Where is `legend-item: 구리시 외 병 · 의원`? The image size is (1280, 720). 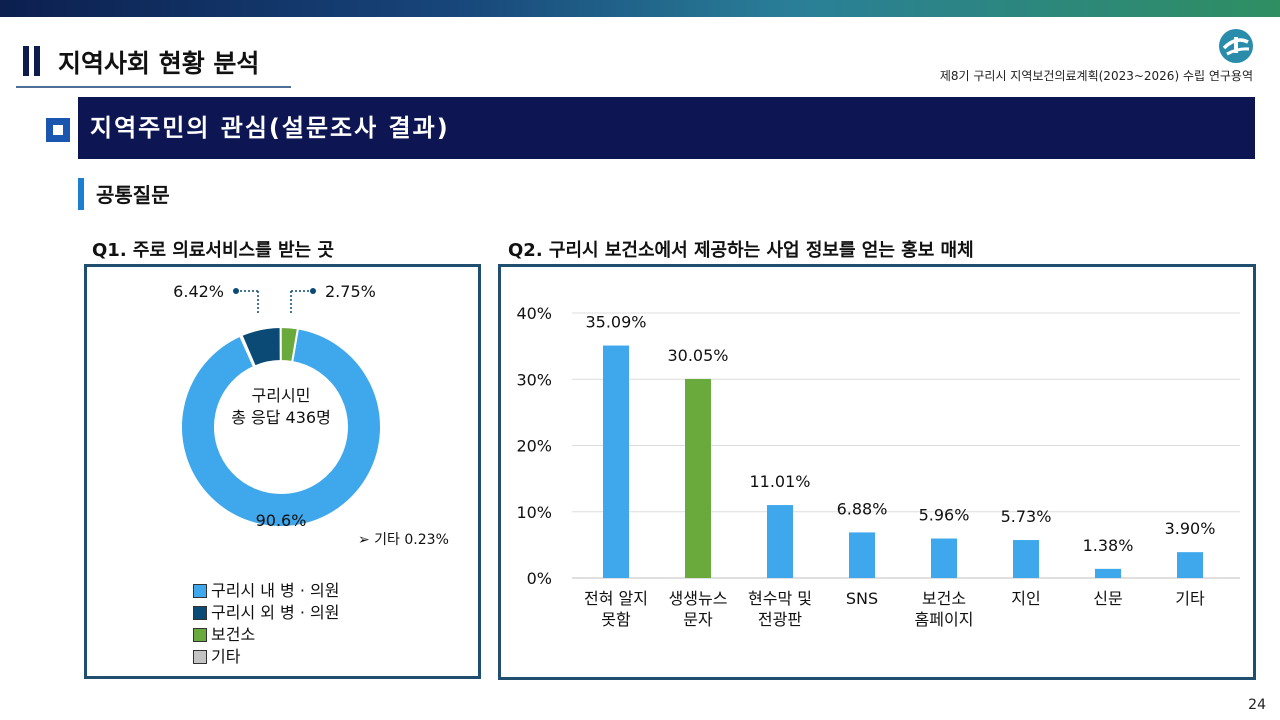 legend-item: 구리시 외 병 · 의원 is located at coordinates (266, 613).